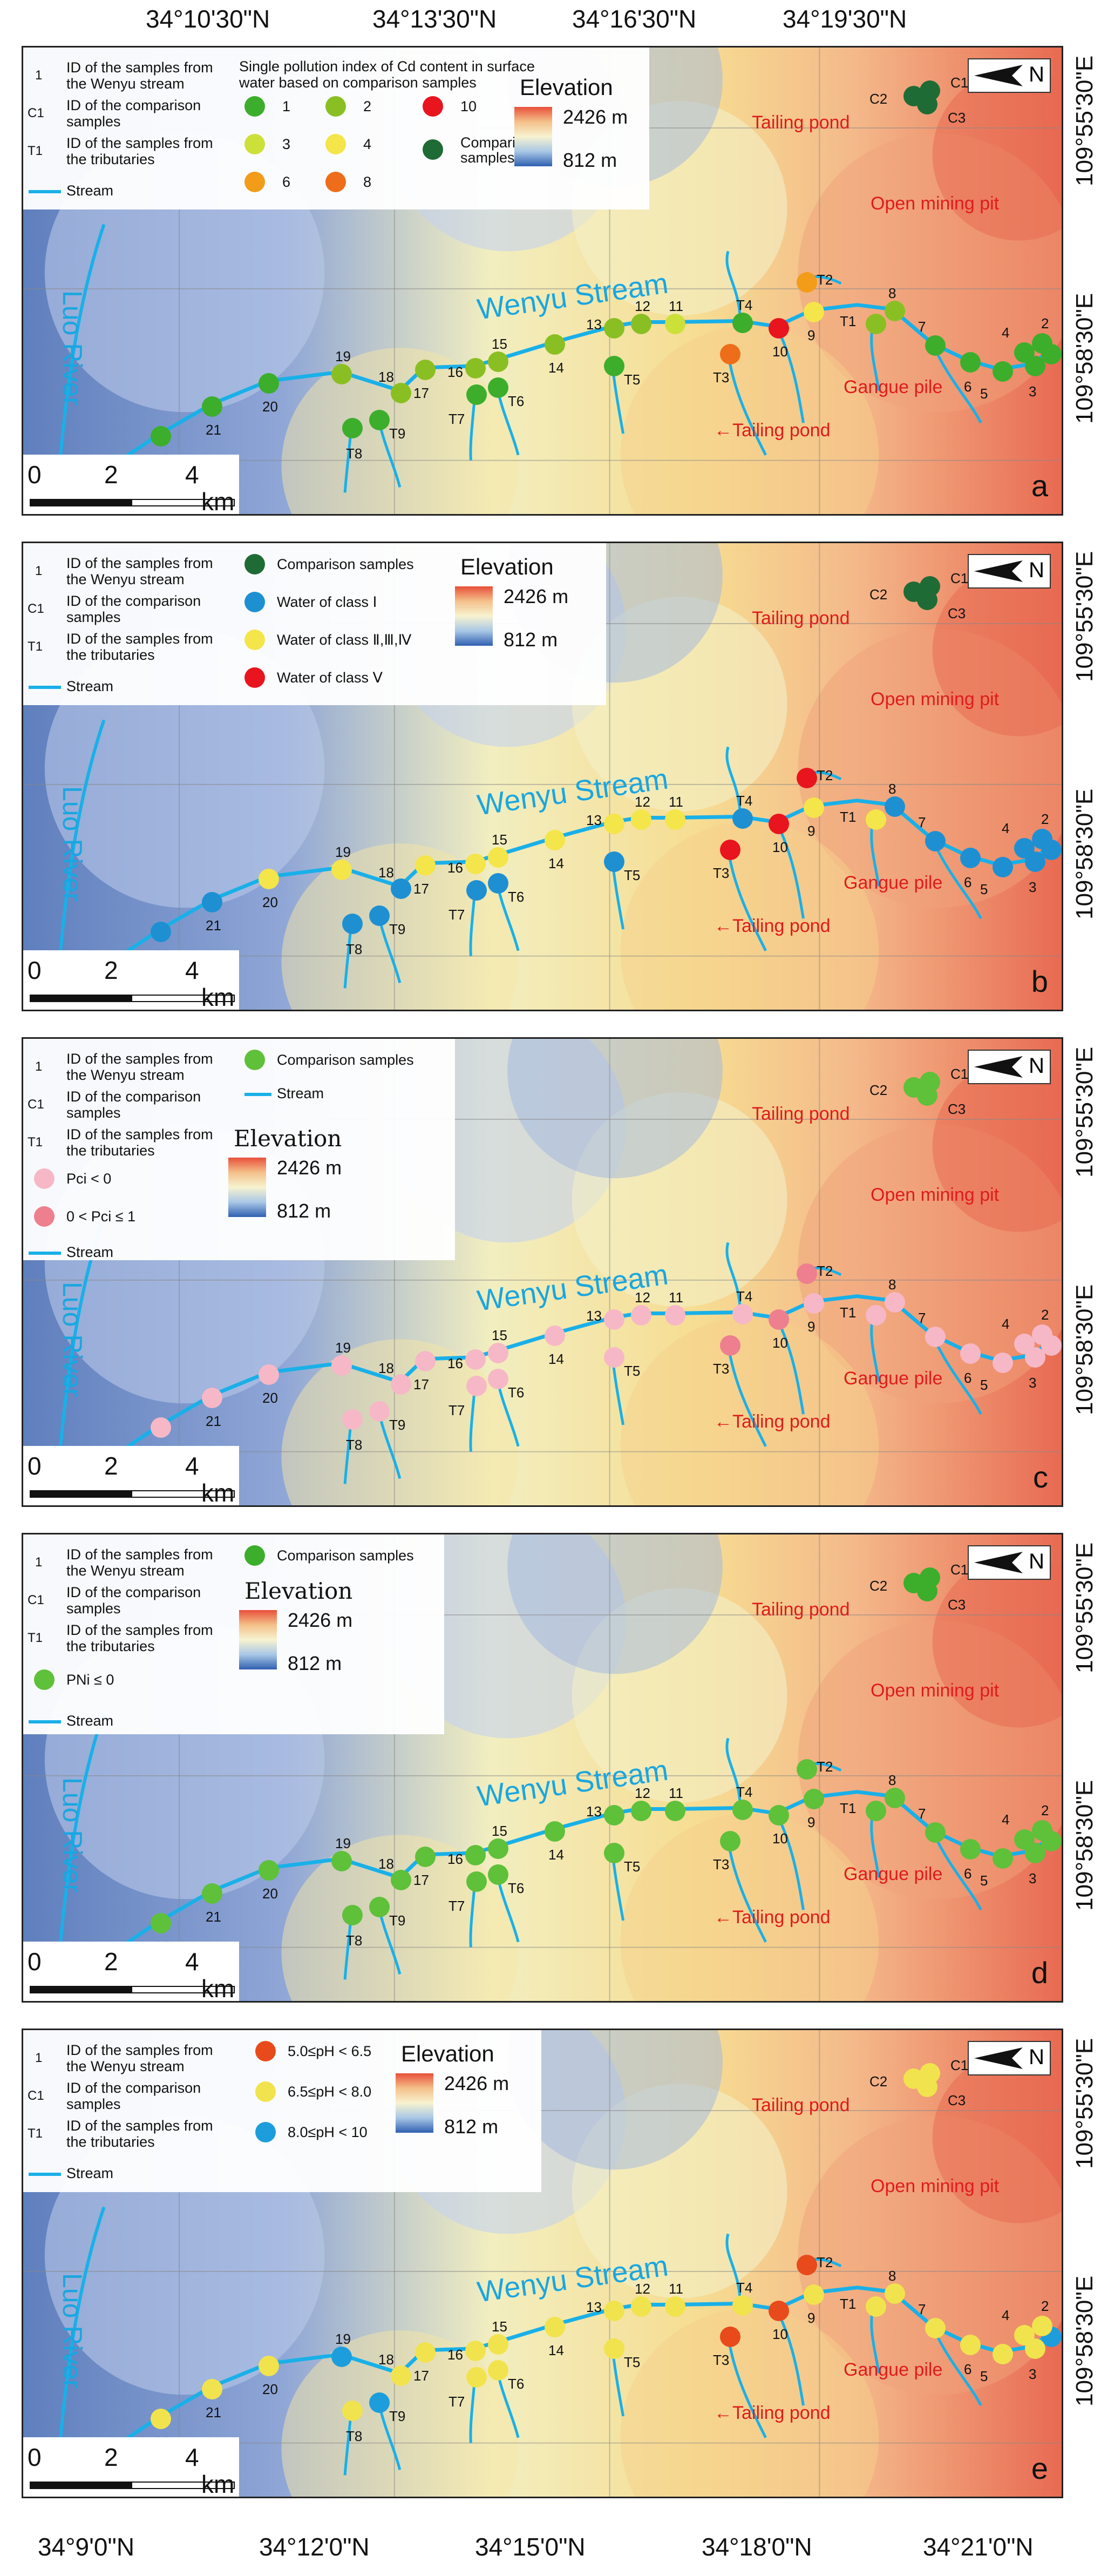  What do you see at coordinates (218, 502) in the screenshot?
I see `scale-km: km` at bounding box center [218, 502].